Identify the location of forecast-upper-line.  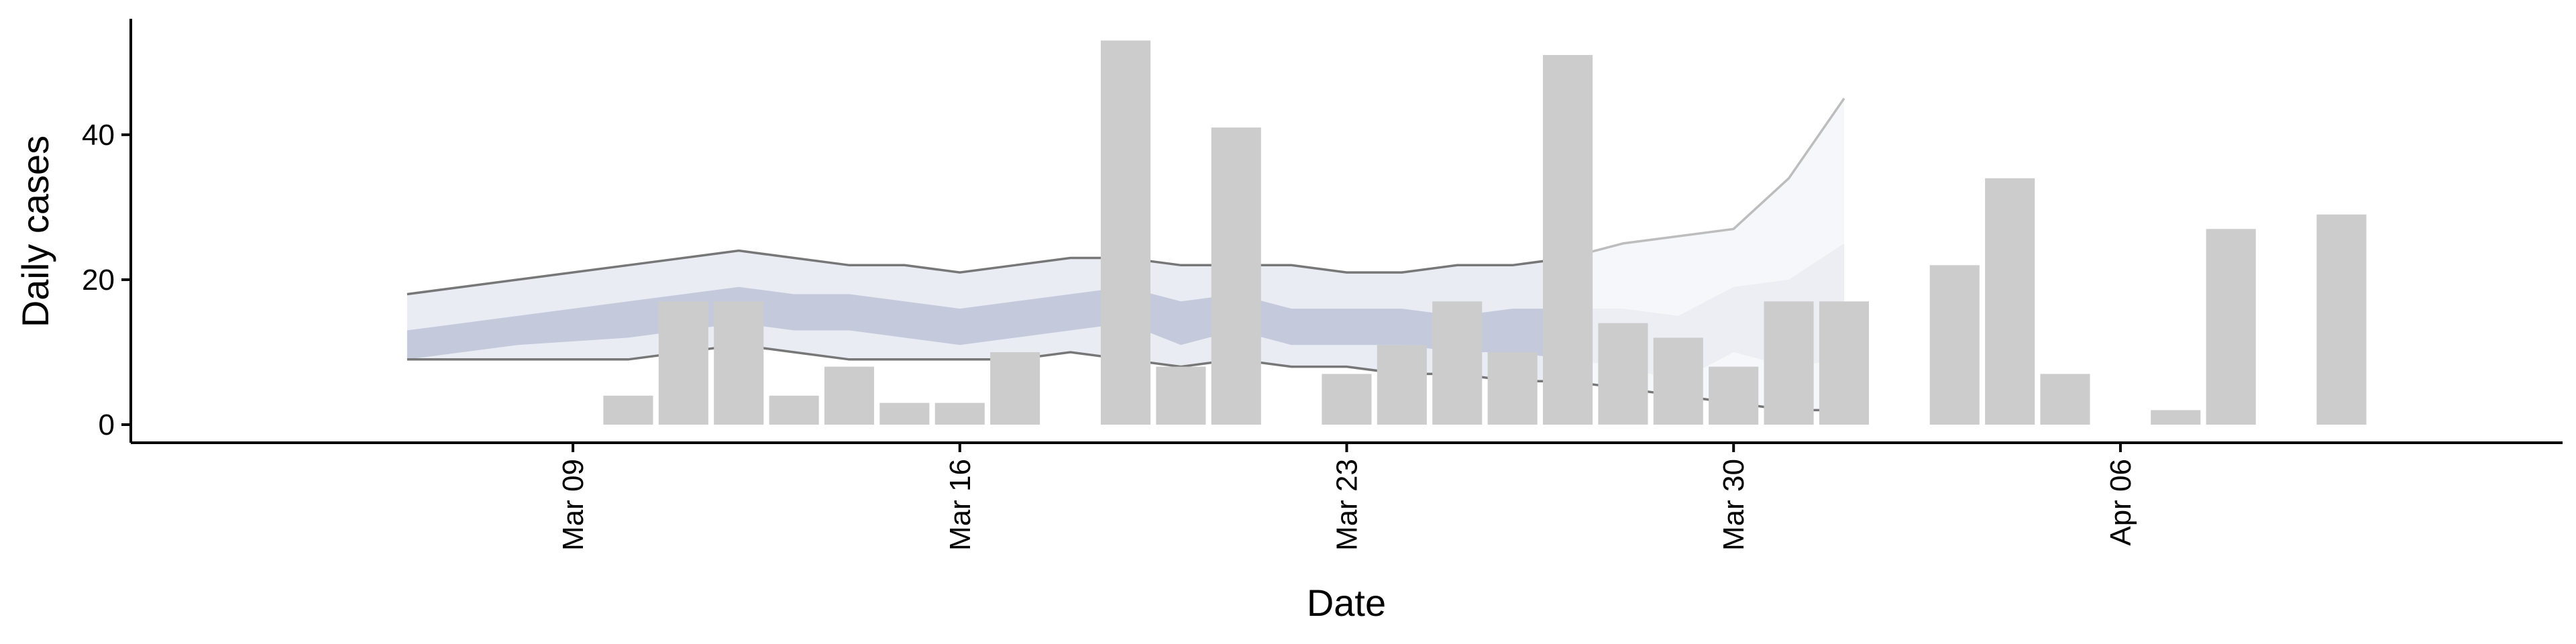
(1706, 178).